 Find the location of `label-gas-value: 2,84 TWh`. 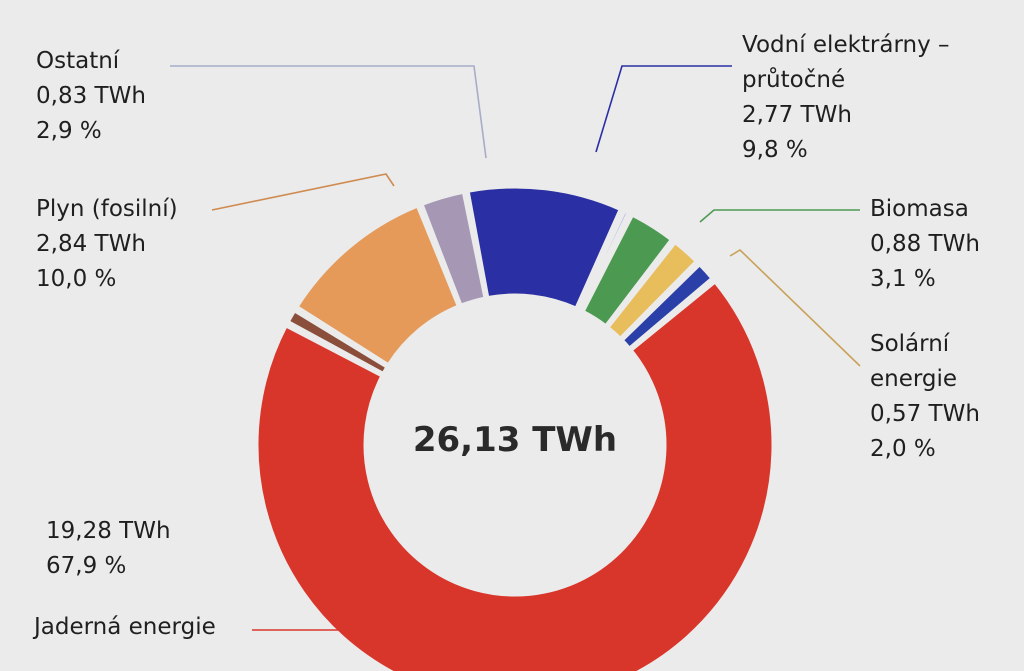

label-gas-value: 2,84 TWh is located at coordinates (91, 244).